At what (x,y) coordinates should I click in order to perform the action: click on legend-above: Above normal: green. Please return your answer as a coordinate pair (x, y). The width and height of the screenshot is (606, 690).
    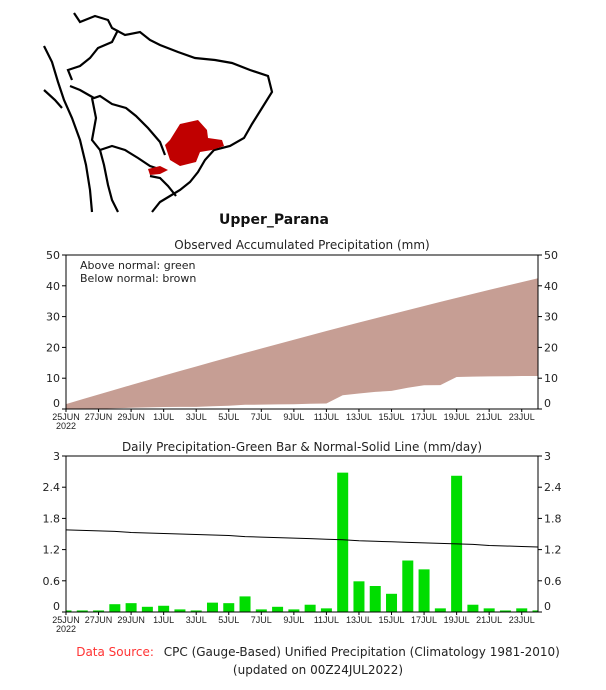
    Looking at the image, I should click on (138, 265).